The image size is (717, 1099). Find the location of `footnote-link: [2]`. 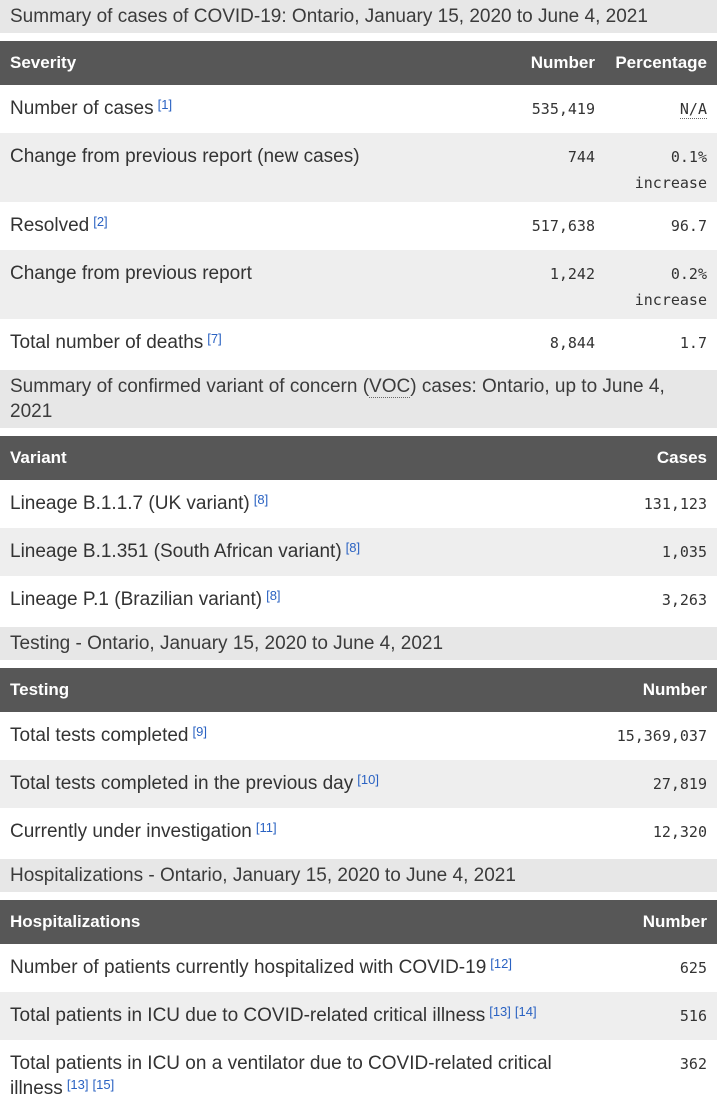

footnote-link: [2] is located at coordinates (100, 221).